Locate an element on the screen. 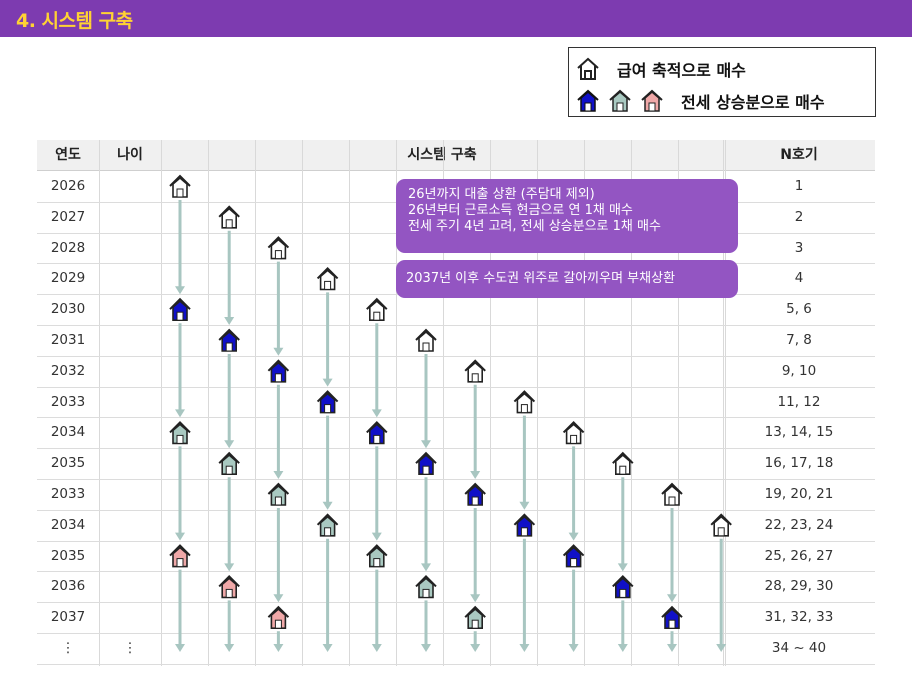 The height and width of the screenshot is (684, 912). cell-year: 2030 is located at coordinates (68, 309).